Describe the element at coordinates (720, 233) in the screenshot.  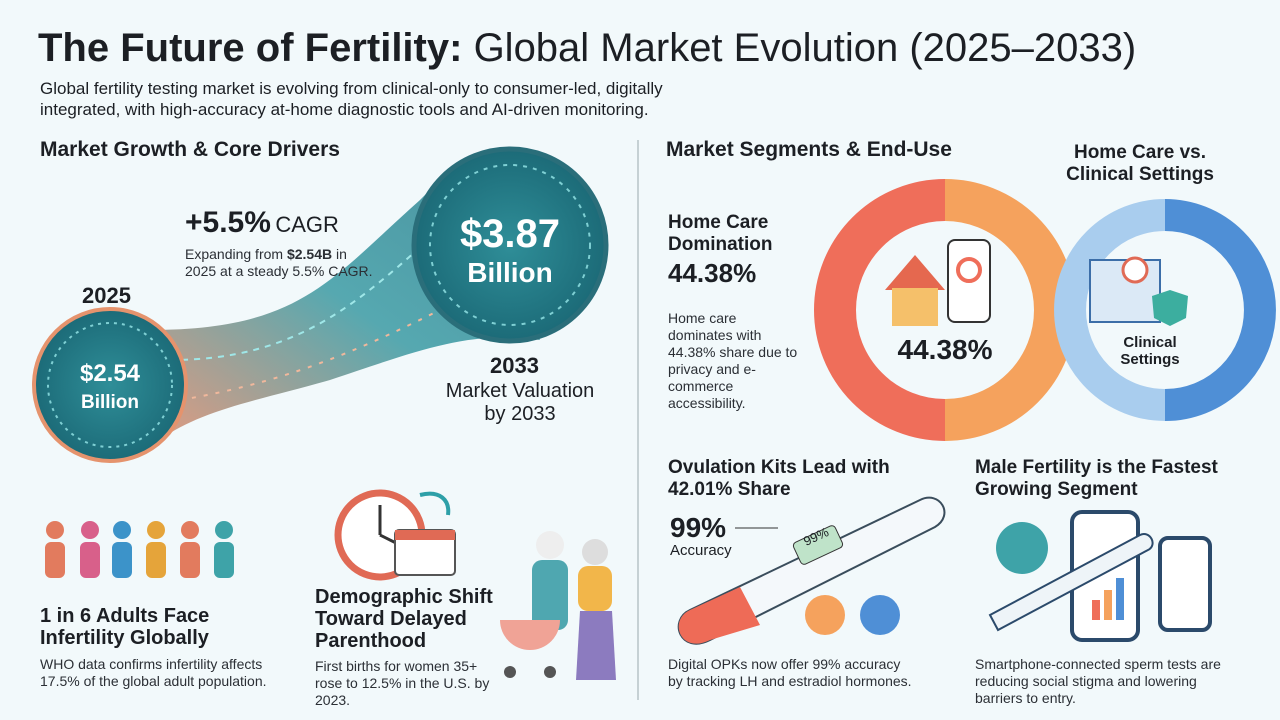
I see `home-care-title: Home Care Domination` at that location.